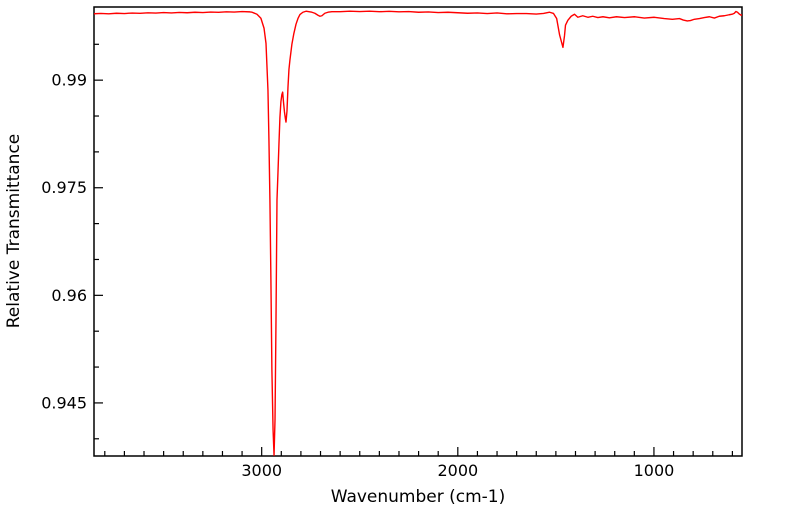  Describe the element at coordinates (64, 187) in the screenshot. I see `y-tick-label: 0.975` at that location.